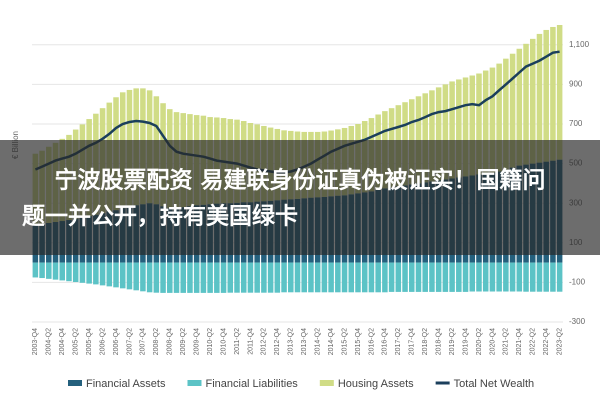 The image size is (600, 400). Describe the element at coordinates (546, 341) in the screenshot. I see `x-tick-label: 2022-Q4` at that location.